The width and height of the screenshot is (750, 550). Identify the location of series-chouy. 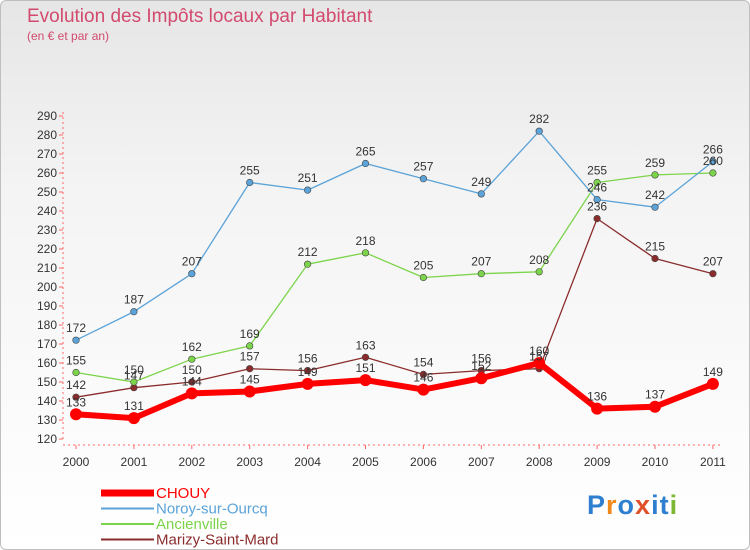
(394, 391).